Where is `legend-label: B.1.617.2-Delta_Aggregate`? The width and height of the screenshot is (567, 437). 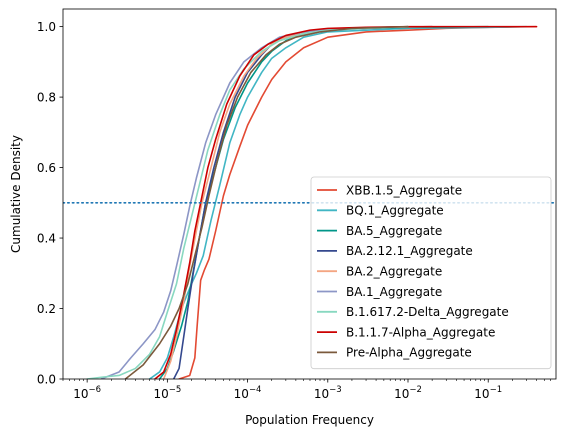 legend-label: B.1.617.2-Delta_Aggregate is located at coordinates (427, 312).